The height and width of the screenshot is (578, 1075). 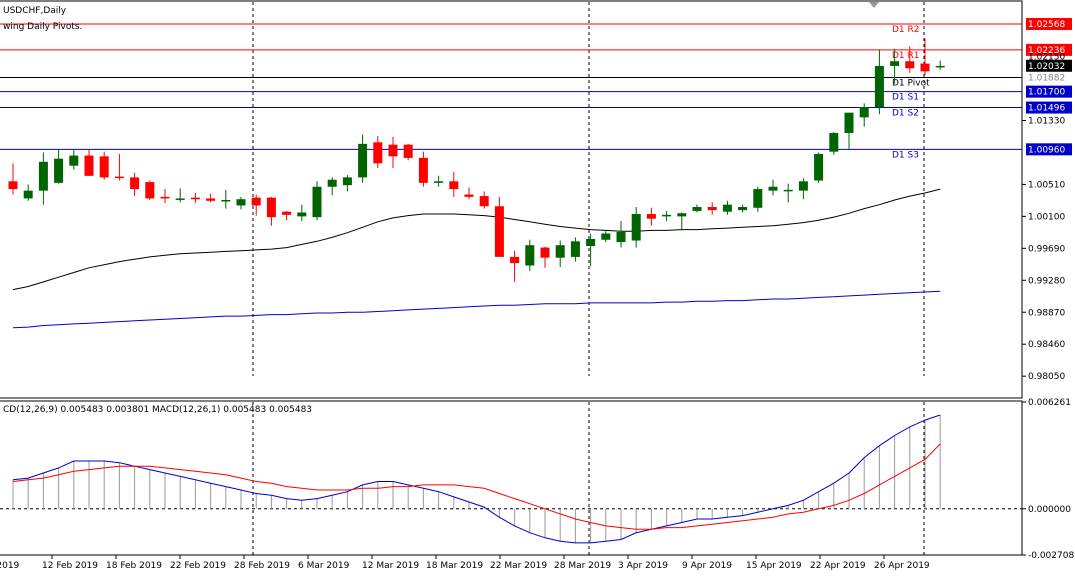 What do you see at coordinates (1049, 510) in the screenshot?
I see `macd-tick-label-1: 0.000000` at bounding box center [1049, 510].